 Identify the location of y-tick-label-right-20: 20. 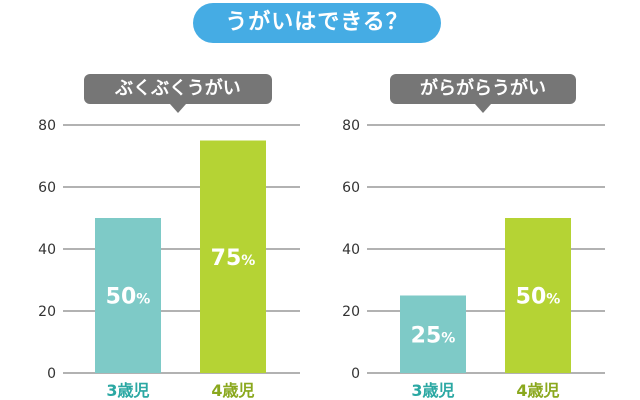
(351, 312).